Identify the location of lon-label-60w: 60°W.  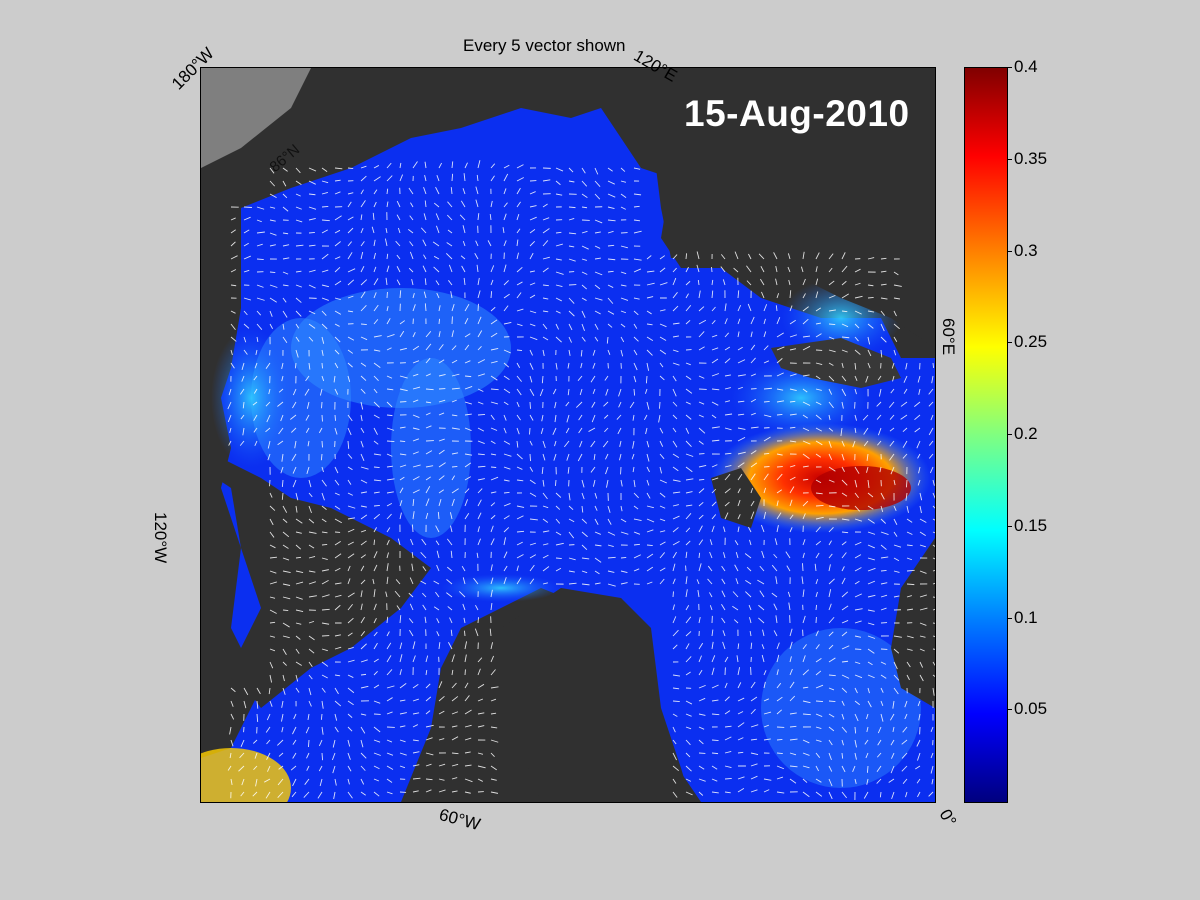
(460, 820).